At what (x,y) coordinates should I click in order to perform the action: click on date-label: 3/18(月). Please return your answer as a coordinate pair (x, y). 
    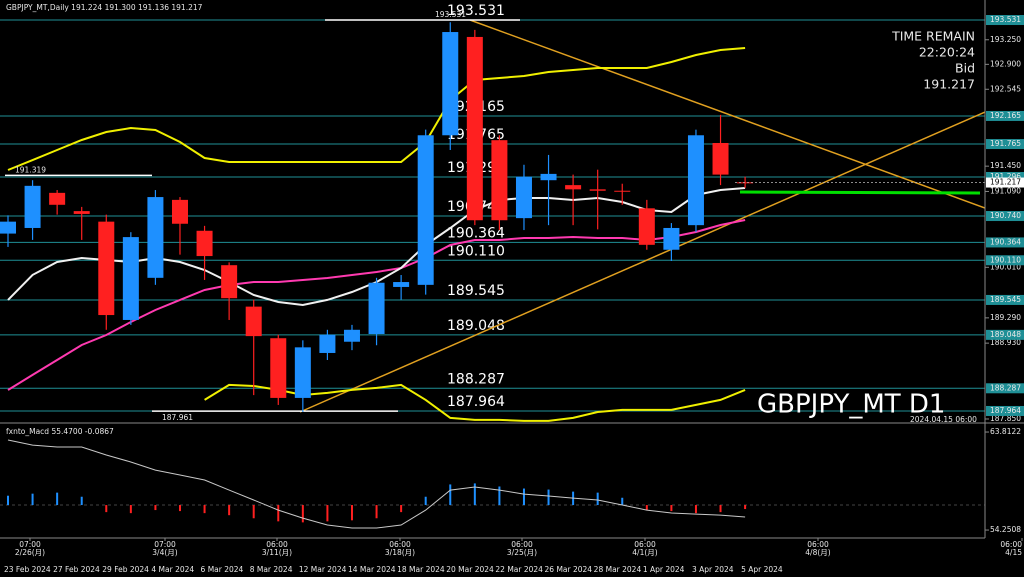
    Looking at the image, I should click on (400, 552).